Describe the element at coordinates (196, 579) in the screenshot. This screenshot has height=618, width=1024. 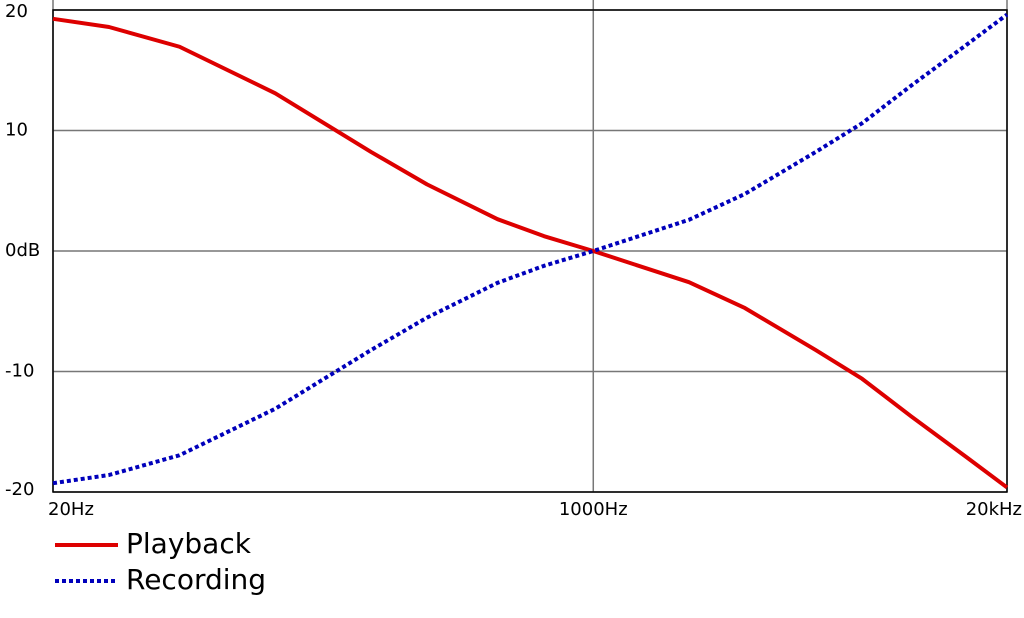
I see `legend-label: Recording` at that location.